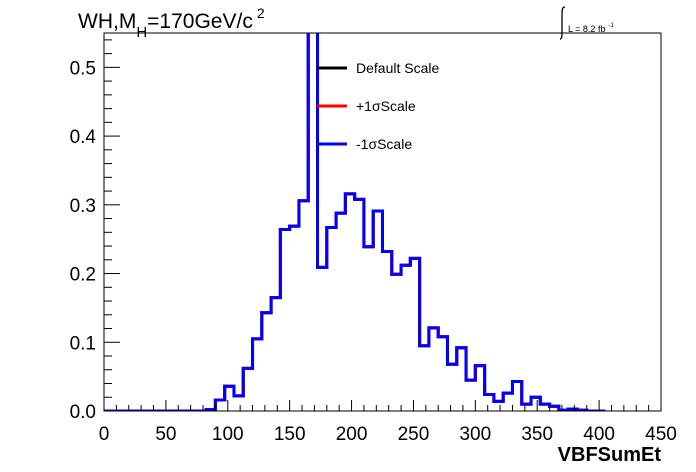 This screenshot has height=472, width=696. What do you see at coordinates (83, 275) in the screenshot?
I see `y-tick-label: 0.2` at bounding box center [83, 275].